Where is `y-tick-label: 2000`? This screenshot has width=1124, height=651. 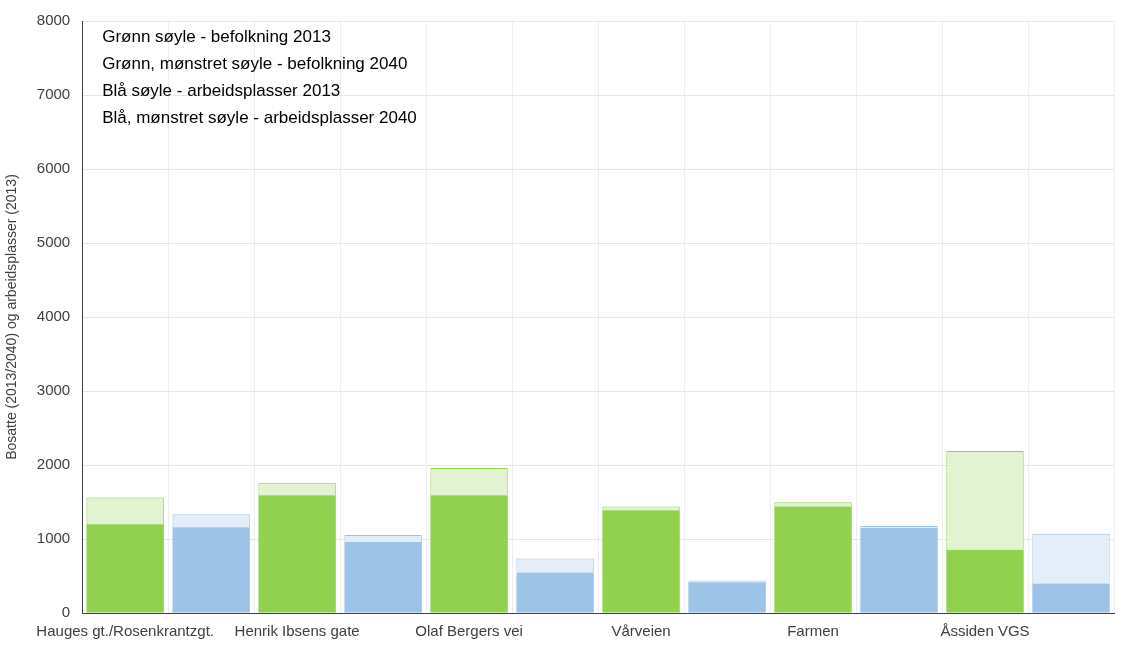
y-tick-label: 2000 is located at coordinates (53, 464).